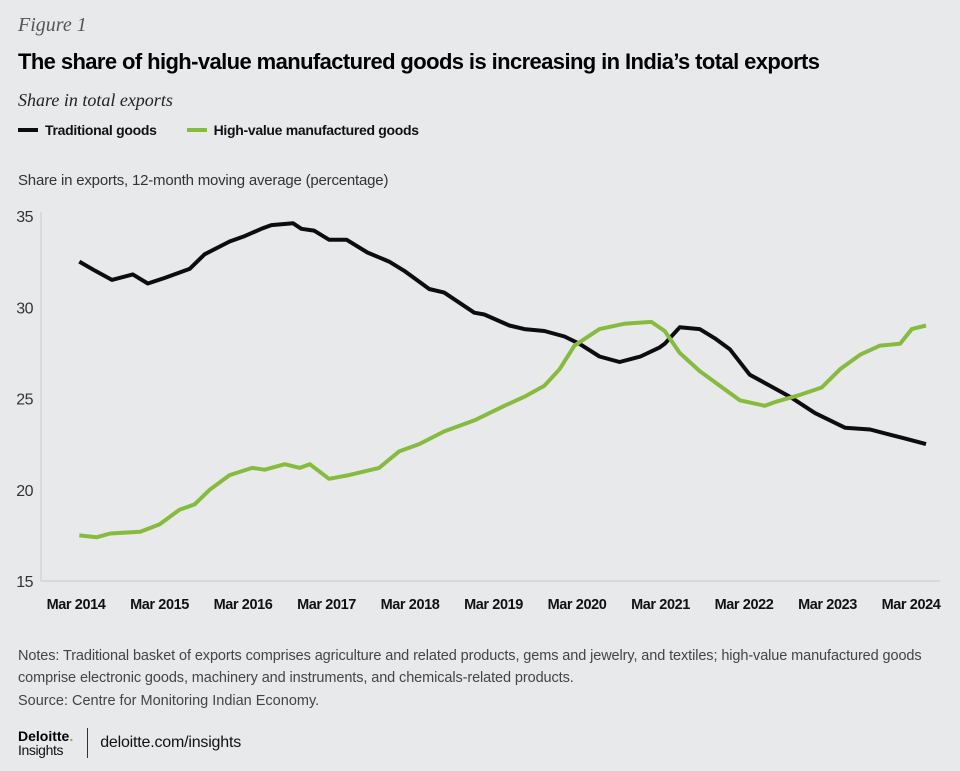  I want to click on legend-label-traditional: Traditional goods, so click(101, 130).